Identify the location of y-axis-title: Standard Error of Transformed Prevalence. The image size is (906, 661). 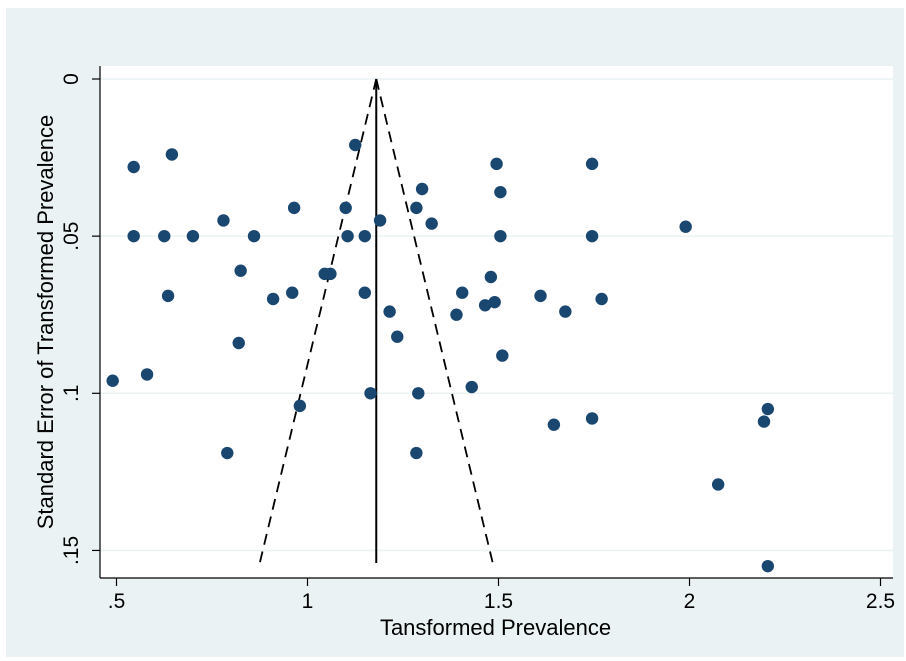
(45, 322).